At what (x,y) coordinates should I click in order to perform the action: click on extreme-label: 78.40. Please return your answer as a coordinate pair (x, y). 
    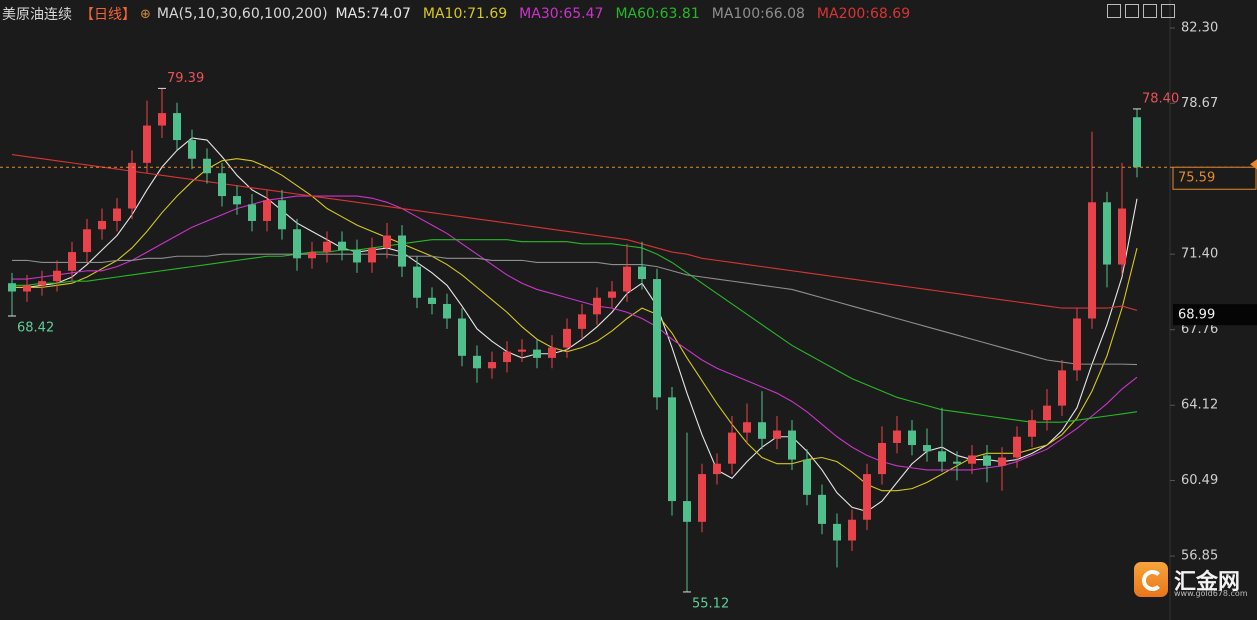
    Looking at the image, I should click on (1160, 98).